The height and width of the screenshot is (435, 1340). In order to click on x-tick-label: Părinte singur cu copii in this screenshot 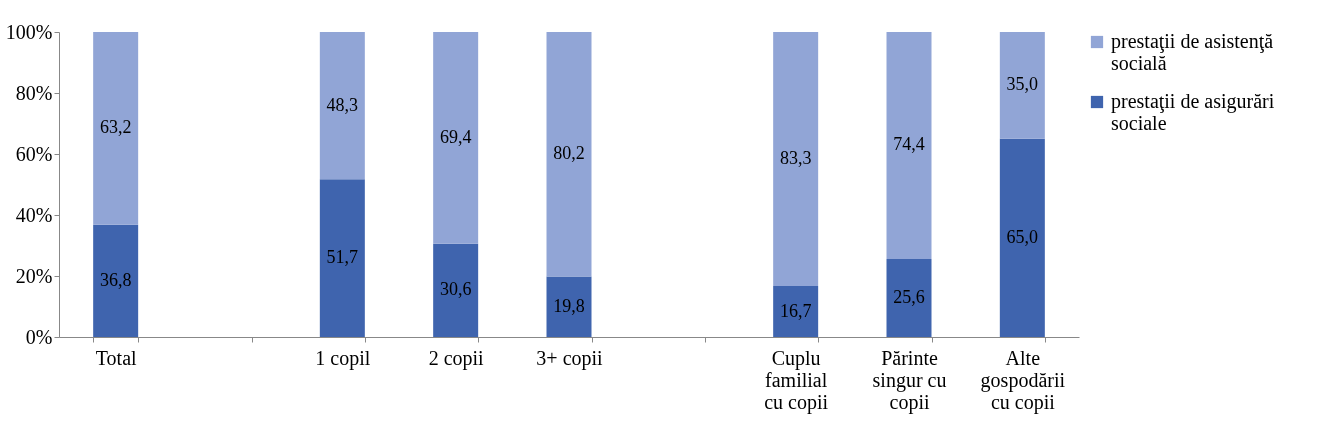, I will do `click(909, 380)`.